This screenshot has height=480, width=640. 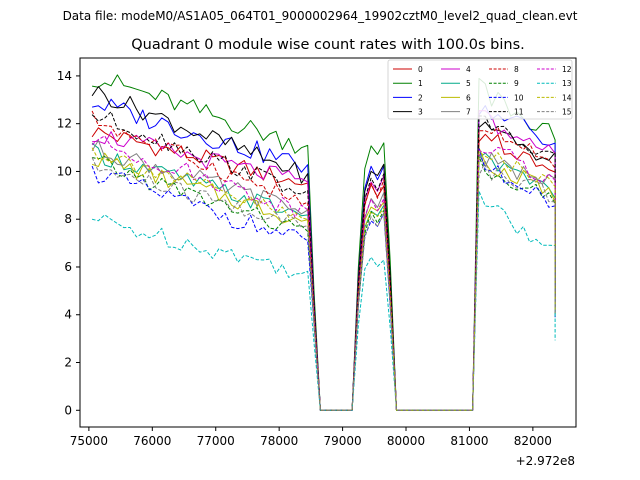 I want to click on x-tick-label: 78000, so click(x=279, y=441).